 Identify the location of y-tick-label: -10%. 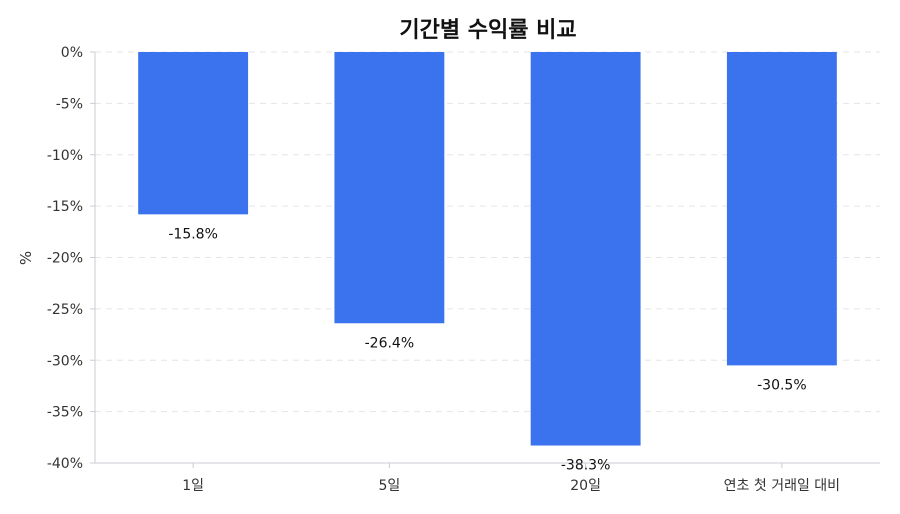
(65, 156).